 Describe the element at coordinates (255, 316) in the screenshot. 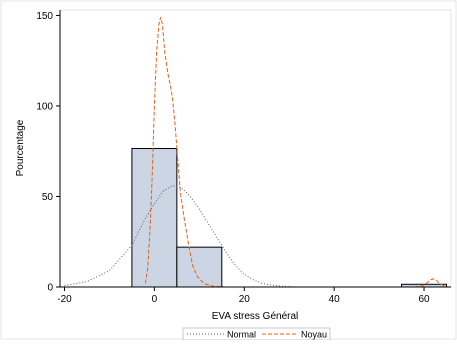

I see `x-axis-label: EVA stress Général` at that location.